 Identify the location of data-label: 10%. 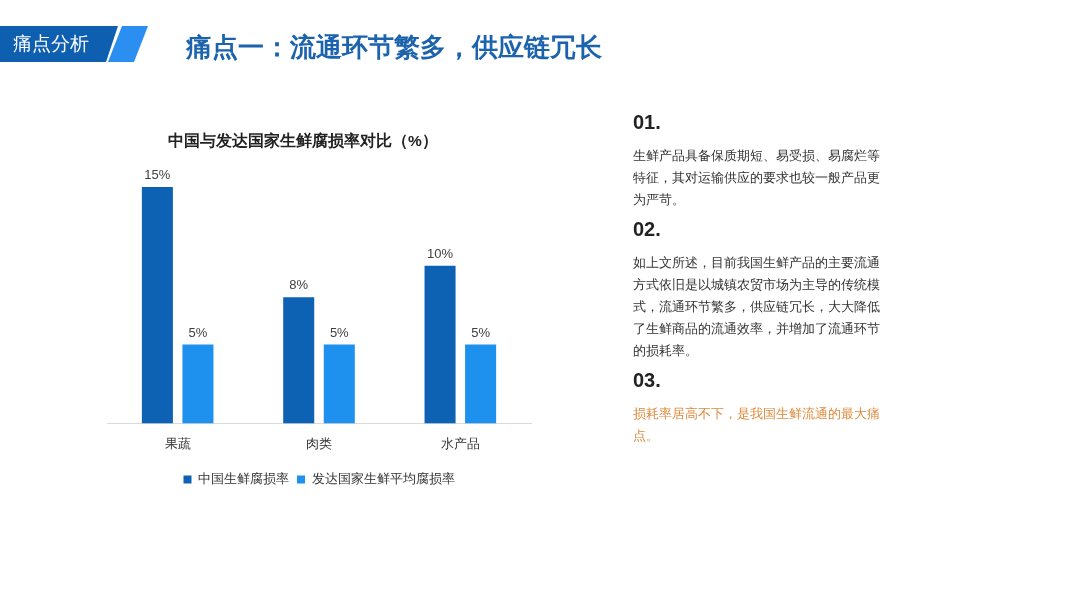
(440, 253).